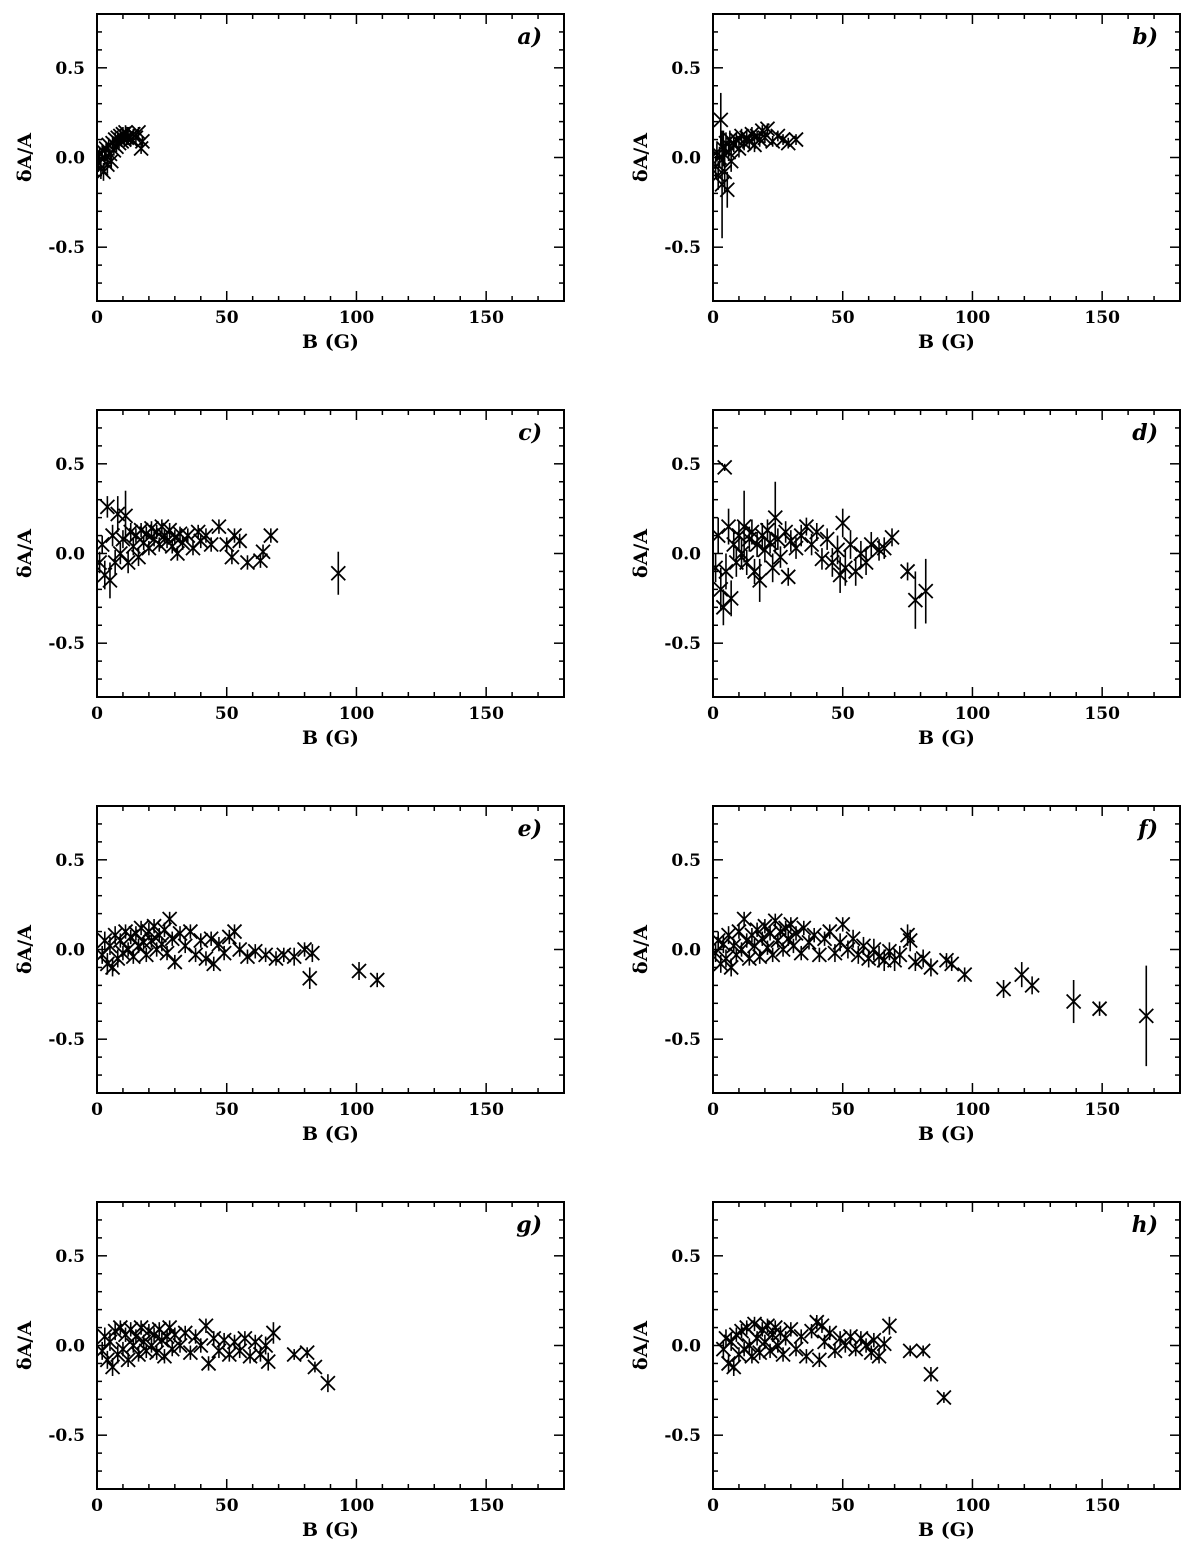 The image size is (1203, 1555). What do you see at coordinates (1145, 1225) in the screenshot?
I see `panel-label: h)` at bounding box center [1145, 1225].